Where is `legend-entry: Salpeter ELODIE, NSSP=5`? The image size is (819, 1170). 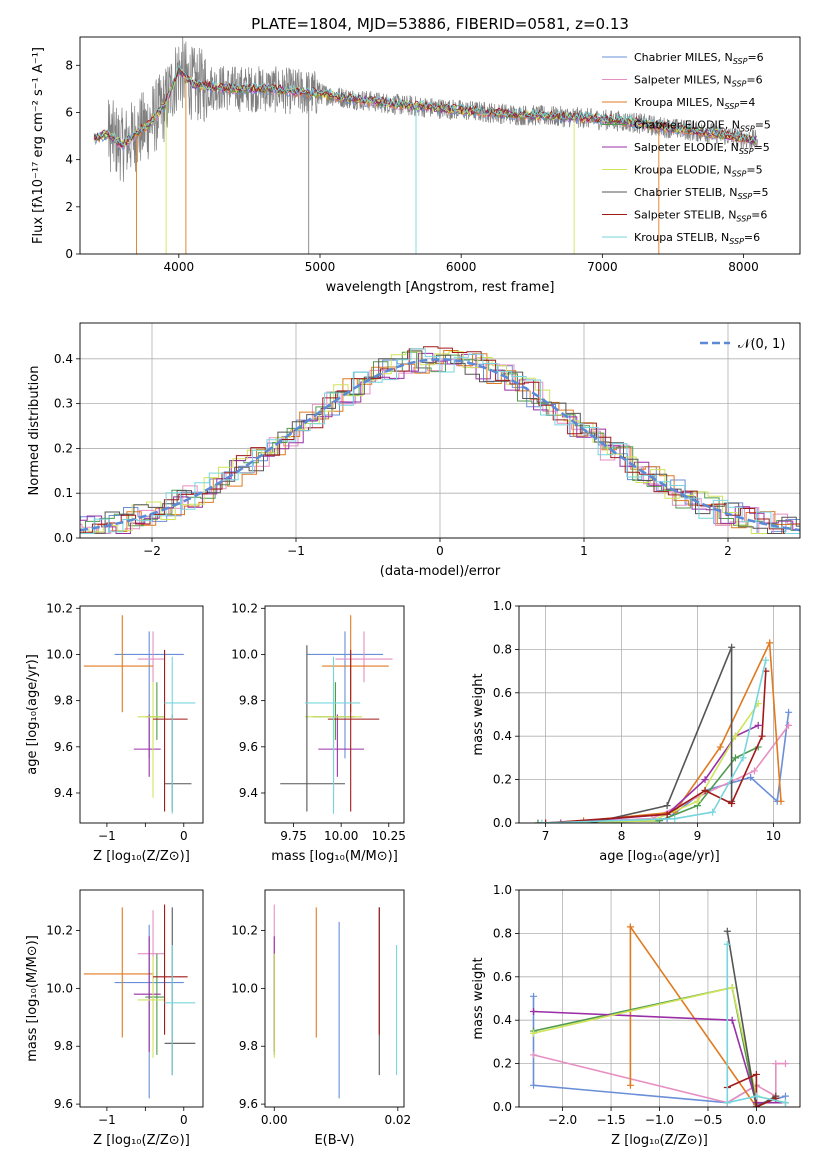 legend-entry: Salpeter ELODIE, NSSP=5 is located at coordinates (702, 148).